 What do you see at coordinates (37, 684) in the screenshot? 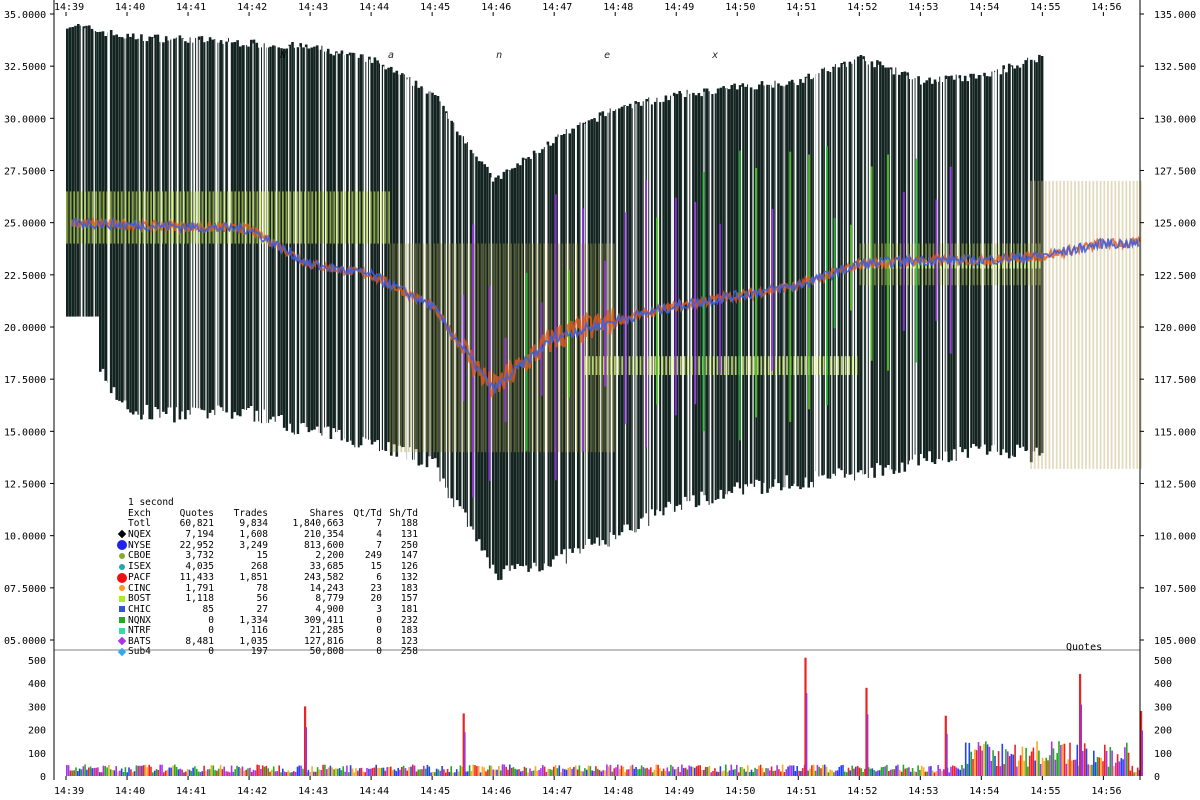
I see `vol-y-left-tick-label: 400` at bounding box center [37, 684].